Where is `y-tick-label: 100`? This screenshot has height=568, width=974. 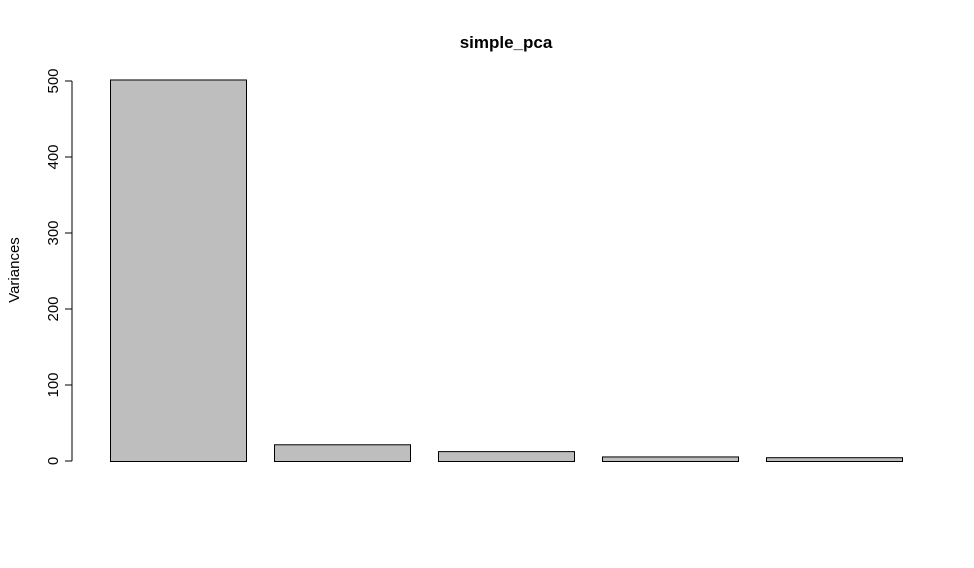
y-tick-label: 100 is located at coordinates (53, 384).